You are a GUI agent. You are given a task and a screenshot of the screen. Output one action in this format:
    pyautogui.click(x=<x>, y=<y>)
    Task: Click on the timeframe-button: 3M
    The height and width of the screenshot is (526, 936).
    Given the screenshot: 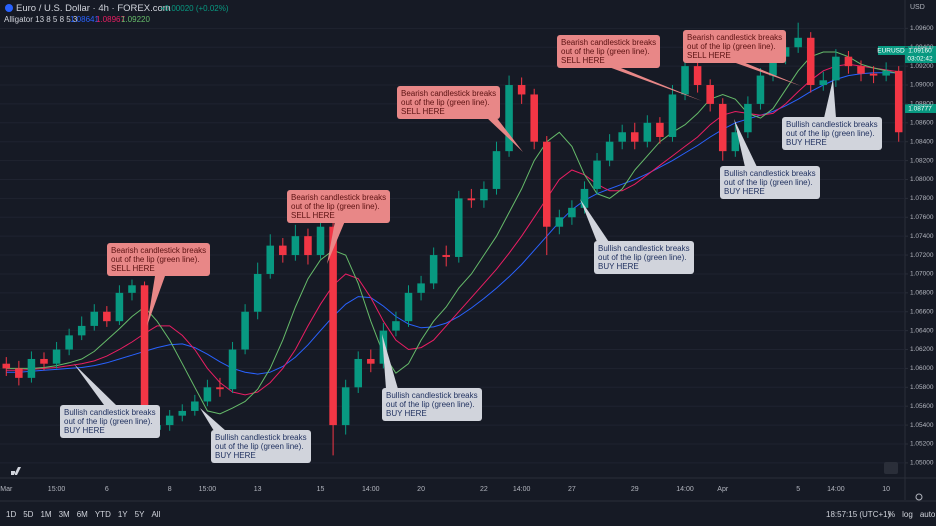 What is the action you would take?
    pyautogui.click(x=64, y=514)
    